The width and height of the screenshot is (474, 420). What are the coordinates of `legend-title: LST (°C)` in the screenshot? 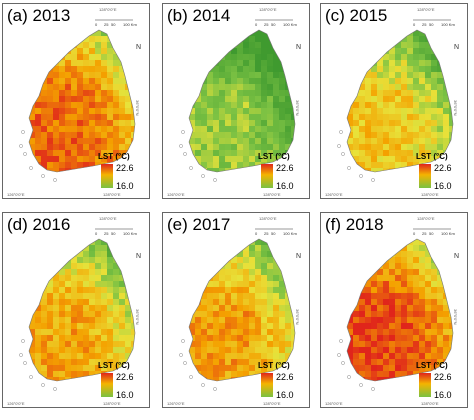 It's located at (274, 156).